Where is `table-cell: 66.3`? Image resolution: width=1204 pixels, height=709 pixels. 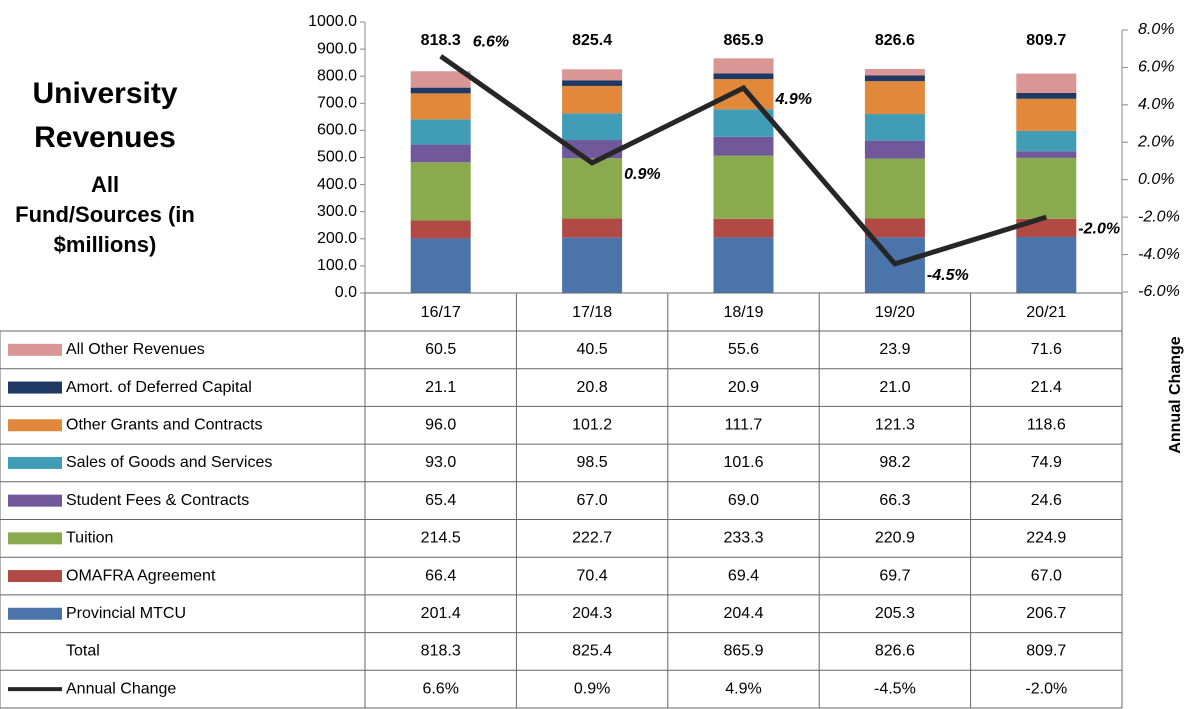 table-cell: 66.3 is located at coordinates (894, 500).